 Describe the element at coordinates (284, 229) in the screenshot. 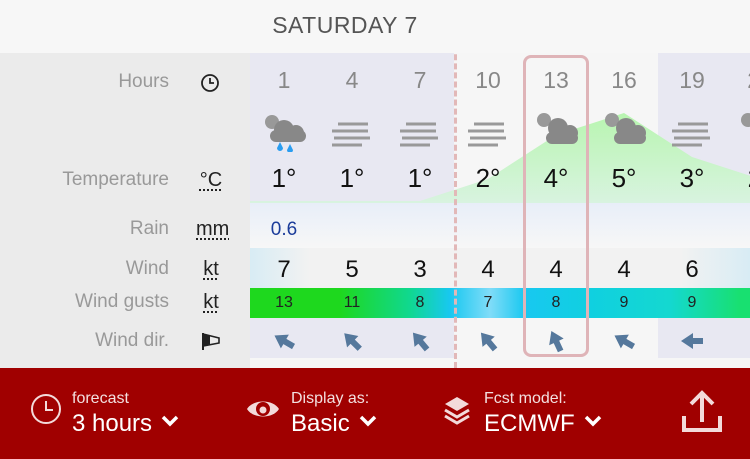

I see `rain-value: 0.6` at that location.